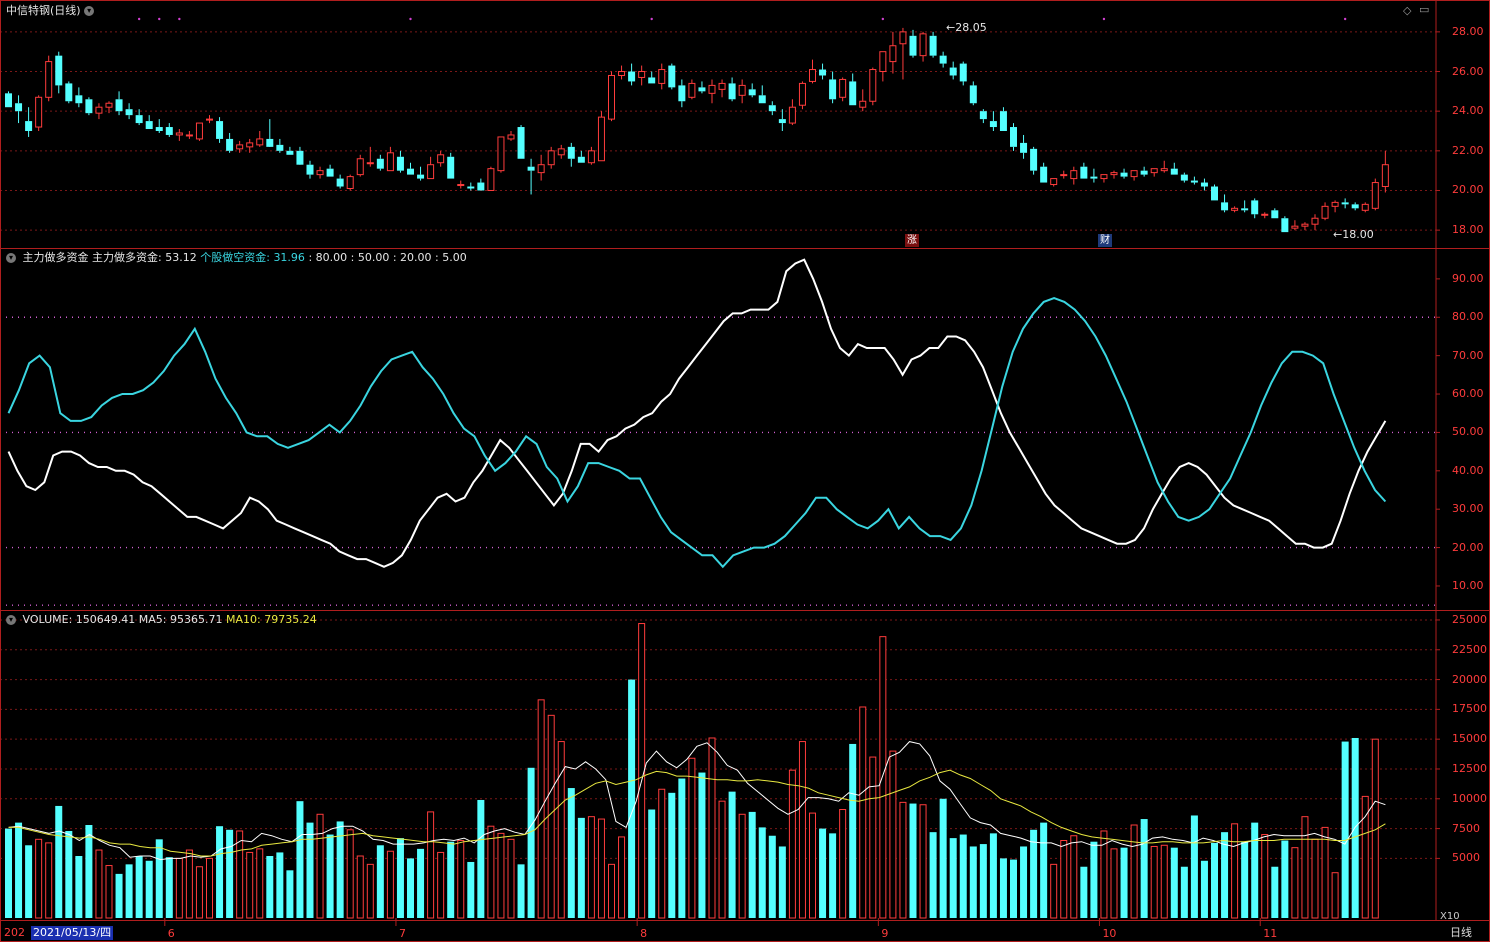 The height and width of the screenshot is (942, 1490). What do you see at coordinates (1424, 9) in the screenshot?
I see `window-icon: ▭` at bounding box center [1424, 9].